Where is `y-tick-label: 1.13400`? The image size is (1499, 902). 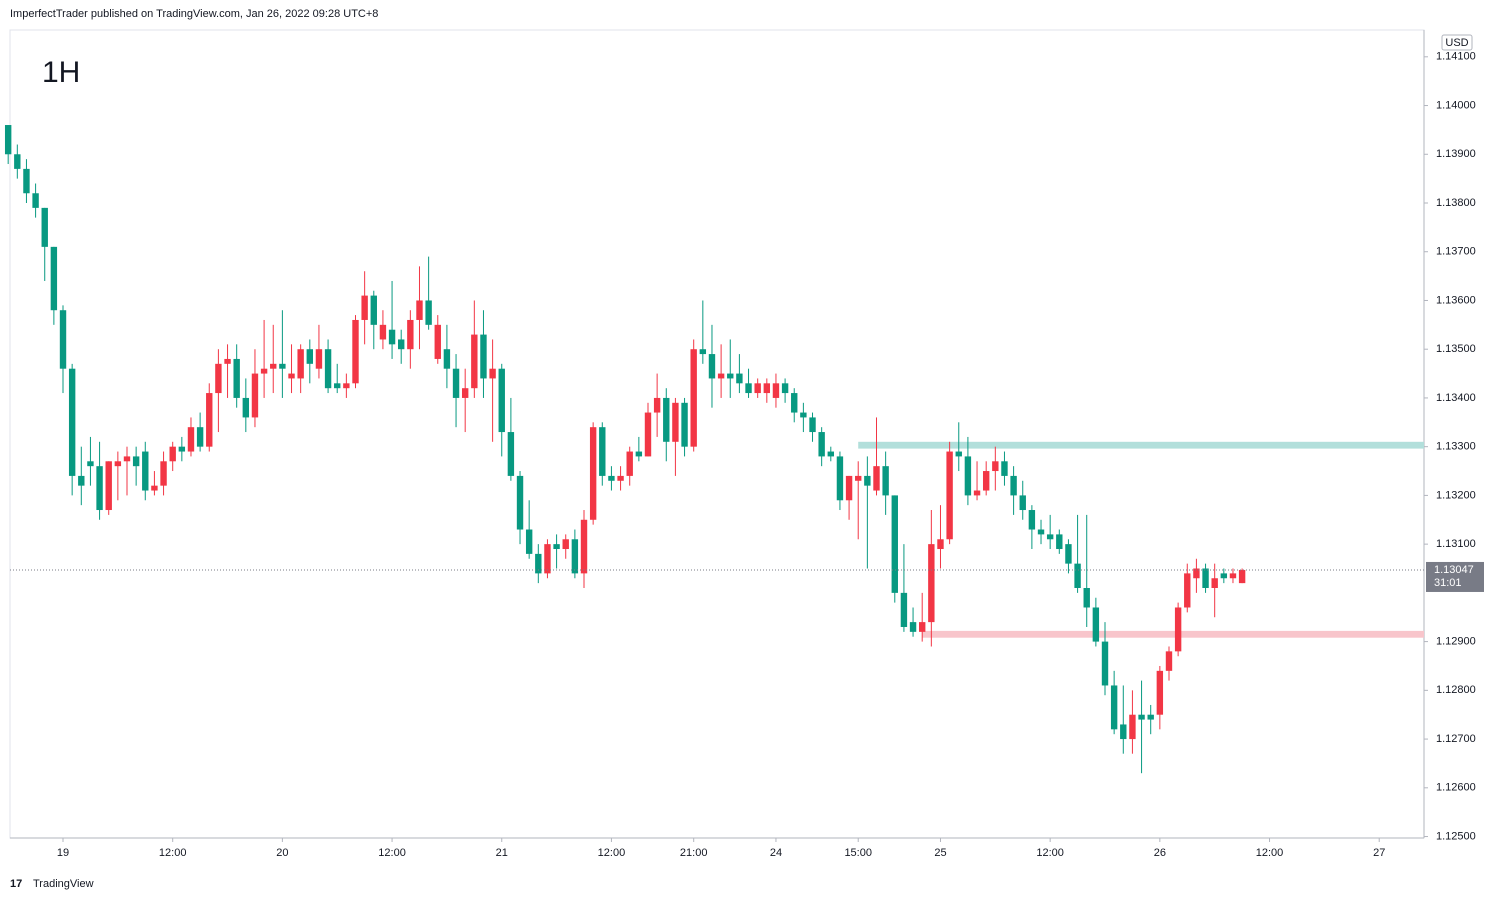 y-tick-label: 1.13400 is located at coordinates (1456, 398).